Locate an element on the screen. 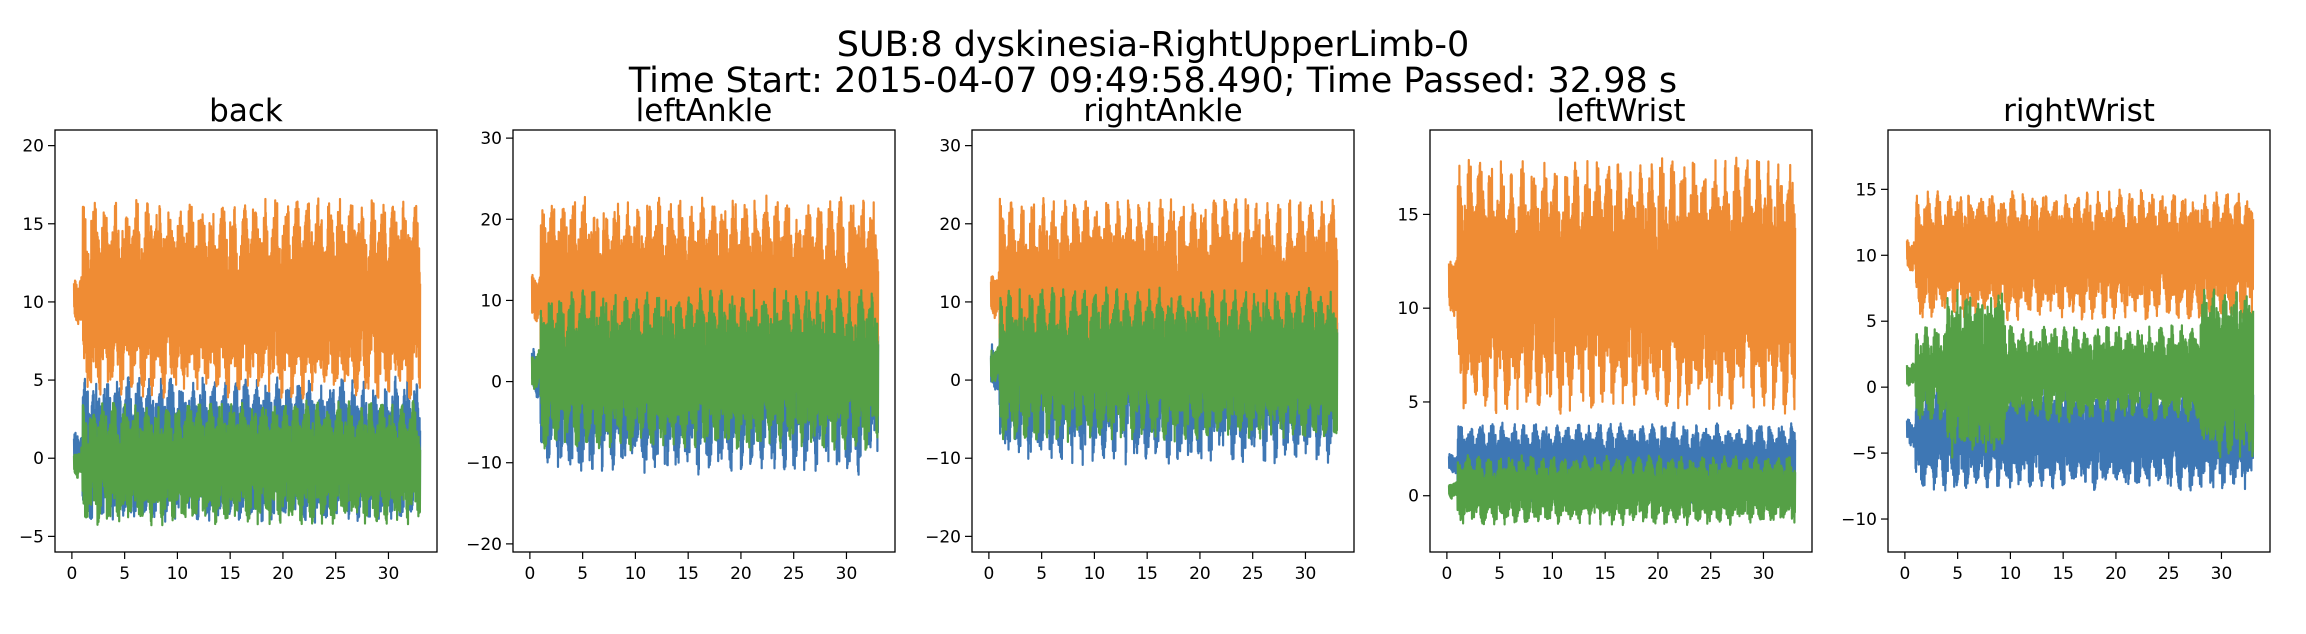 The height and width of the screenshot is (634, 2306). subplot-title: back is located at coordinates (246, 111).